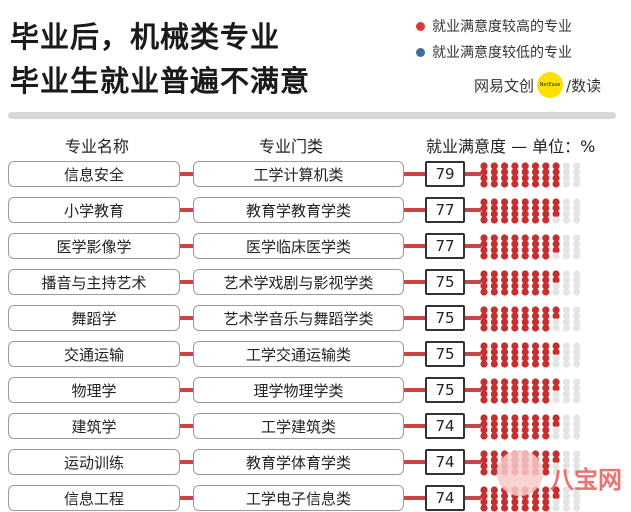 The width and height of the screenshot is (631, 512). I want to click on major-name: 交通运输, so click(94, 354).